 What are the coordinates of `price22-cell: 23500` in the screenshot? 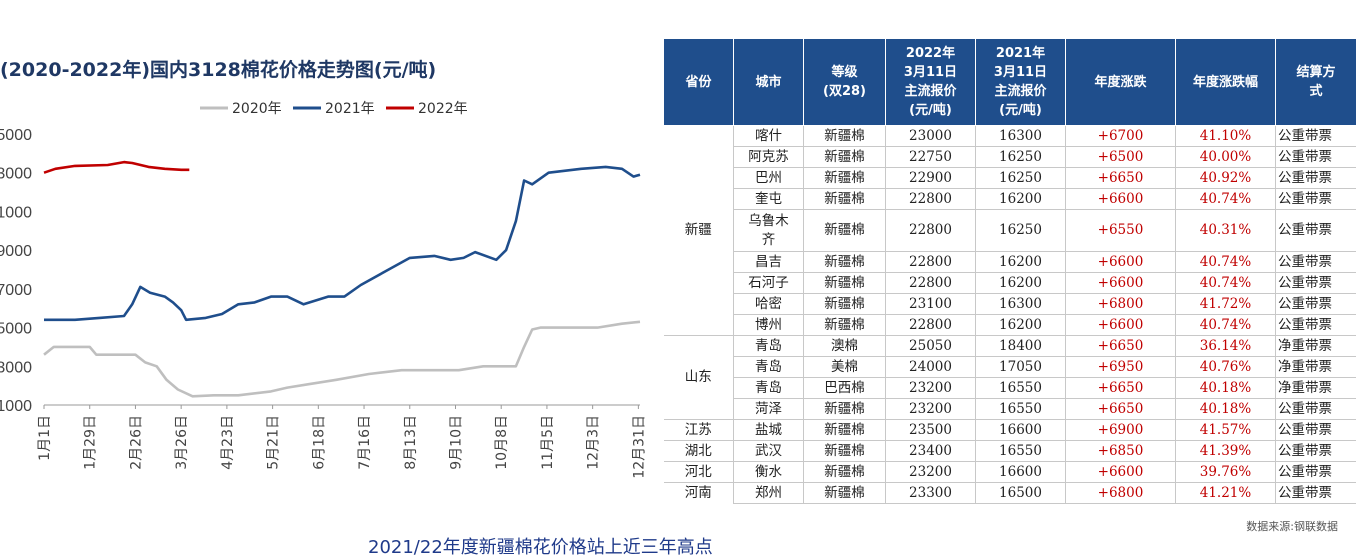 It's located at (931, 430).